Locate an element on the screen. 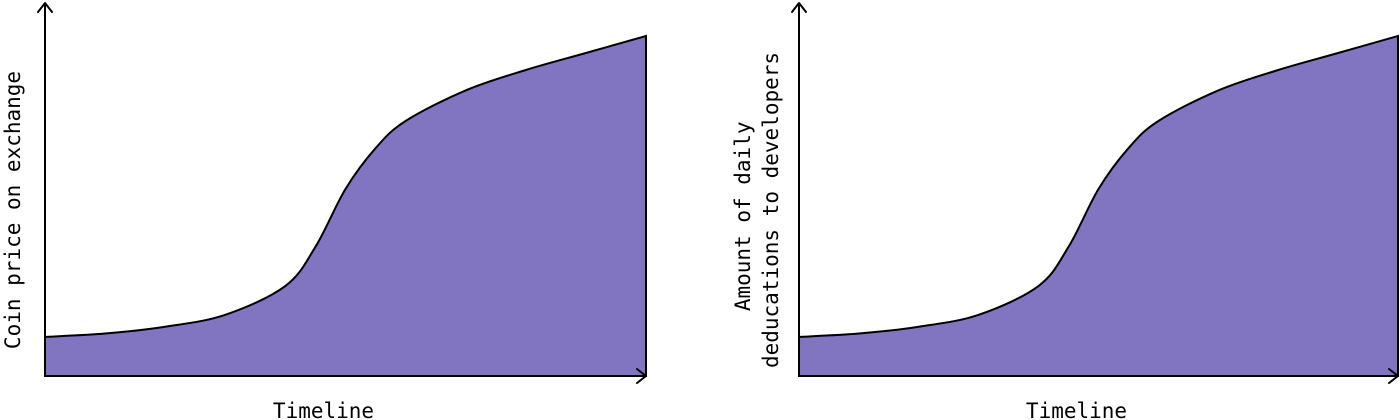 The width and height of the screenshot is (1400, 420). y-axis-label: Coin price on exchange is located at coordinates (13, 210).